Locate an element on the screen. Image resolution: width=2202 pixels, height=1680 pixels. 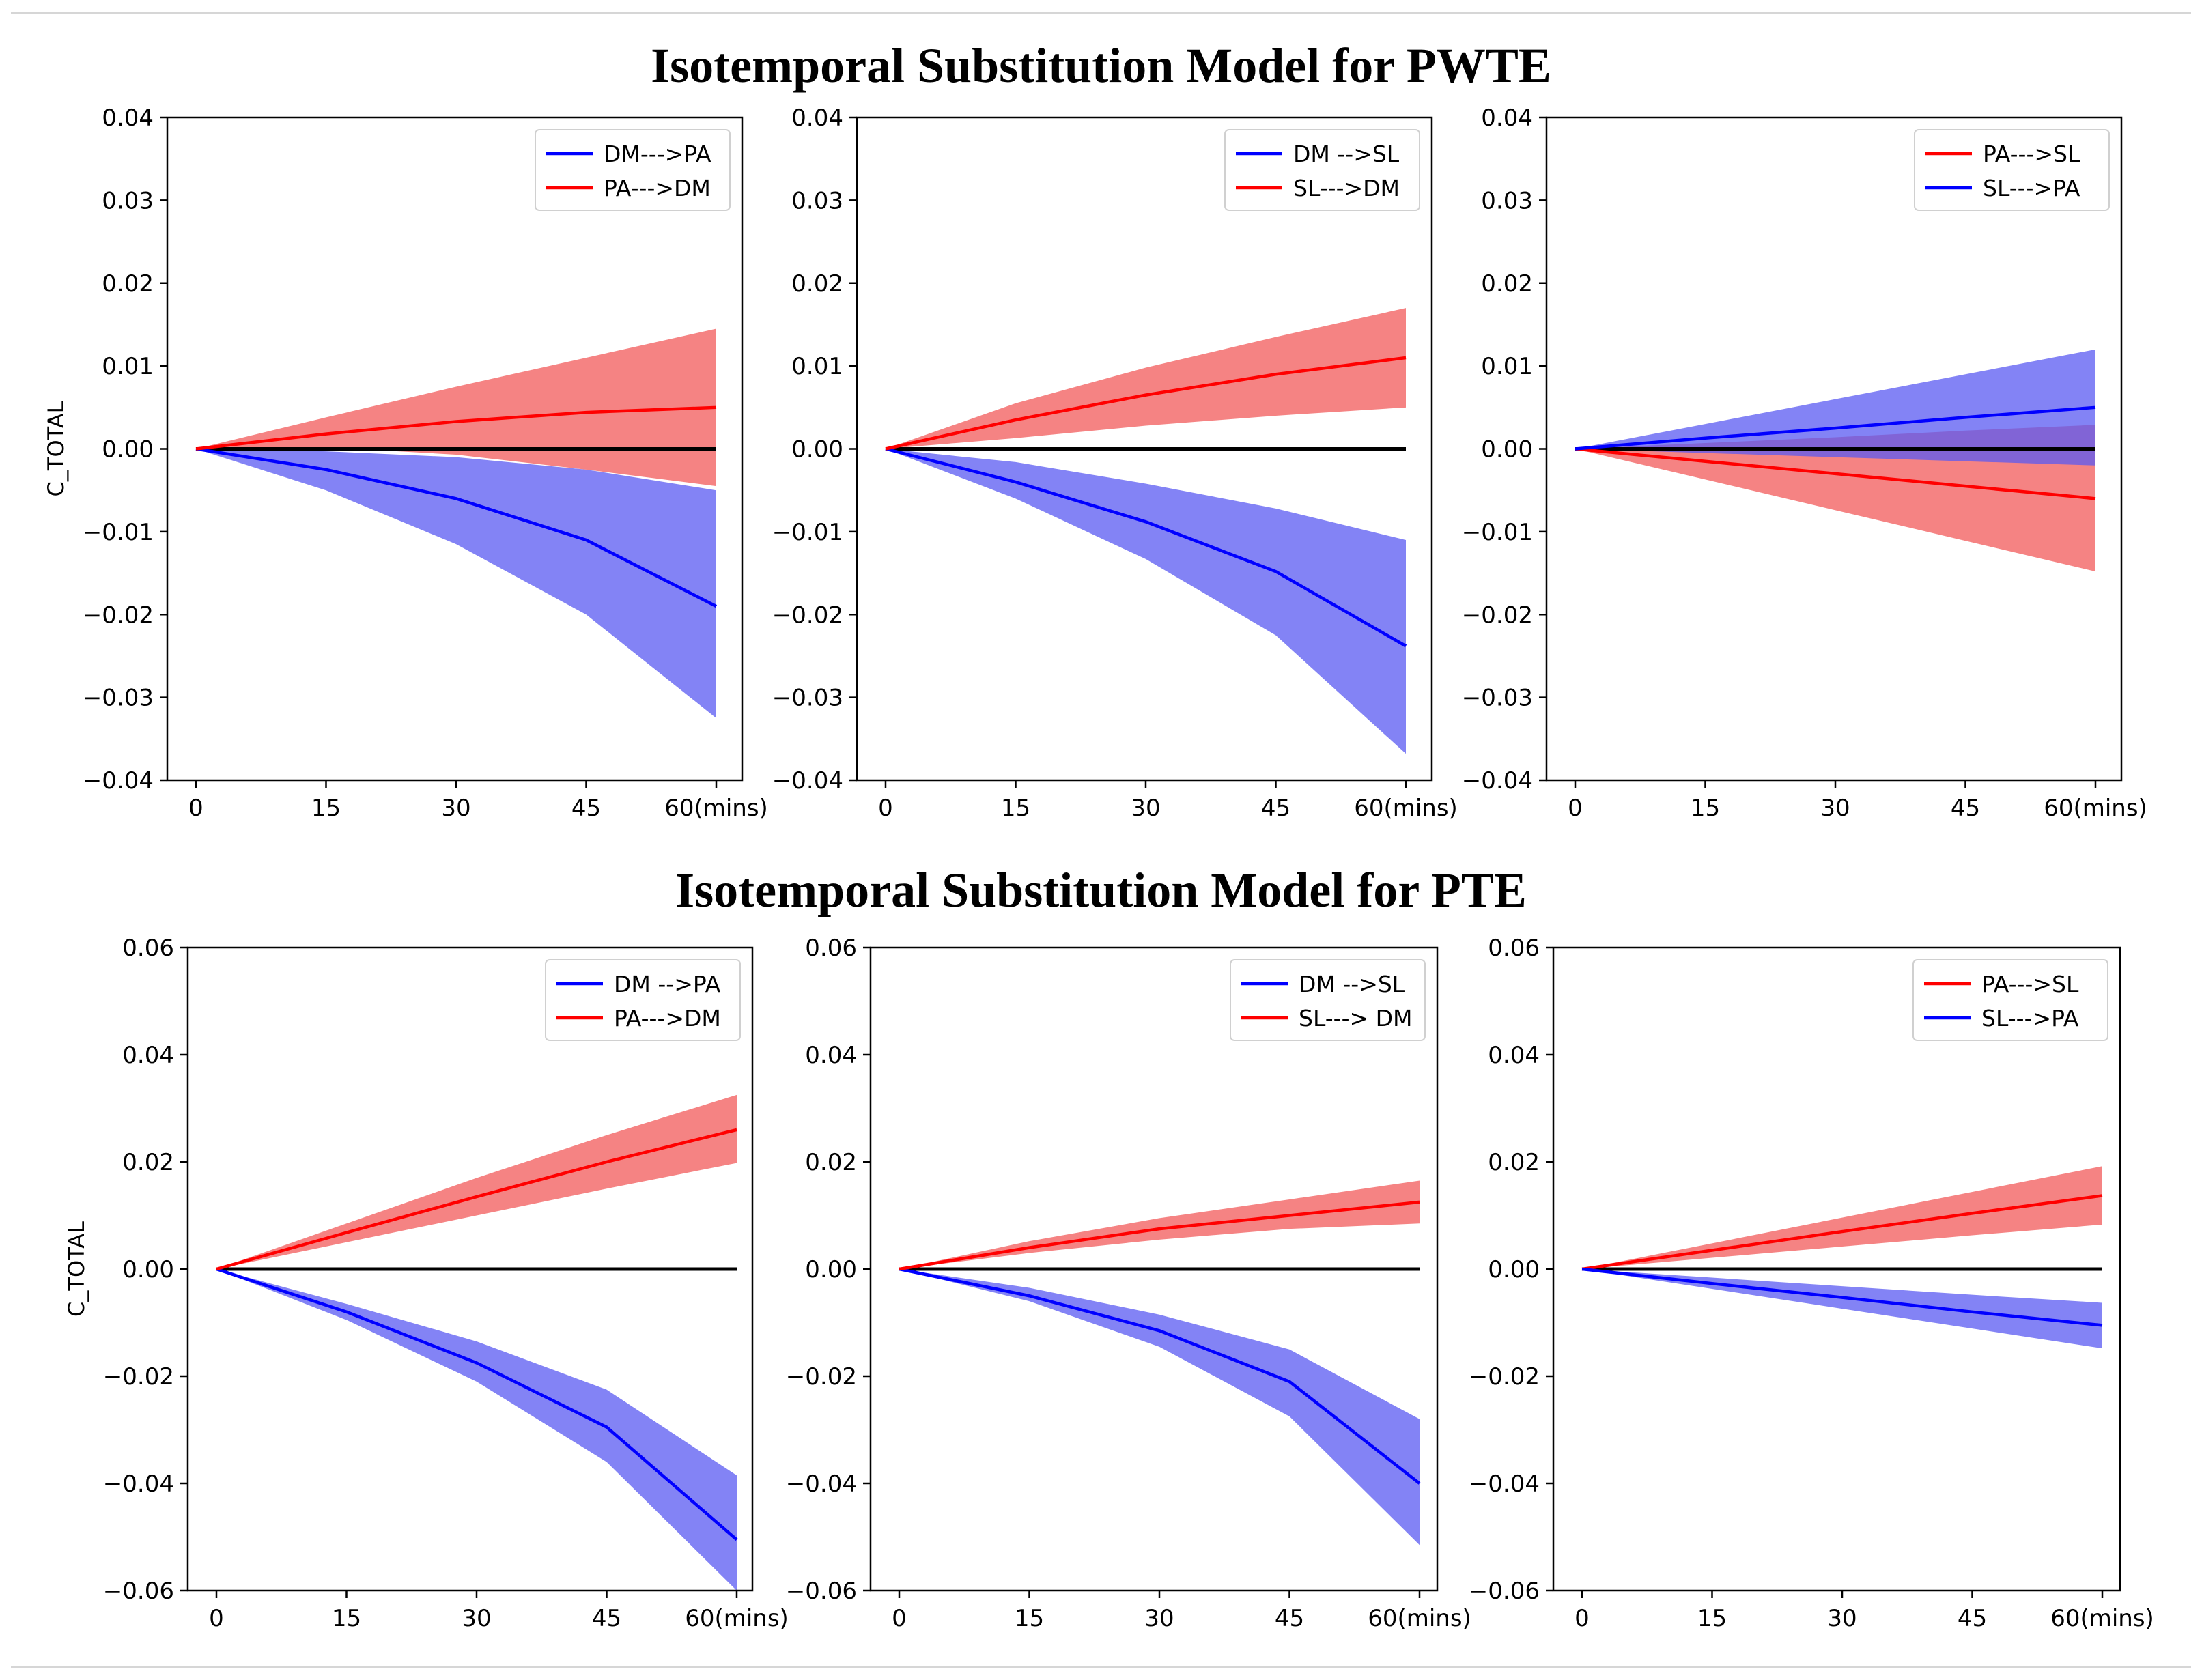
legend-entry-3-1: PA--->SL is located at coordinates (2031, 154).